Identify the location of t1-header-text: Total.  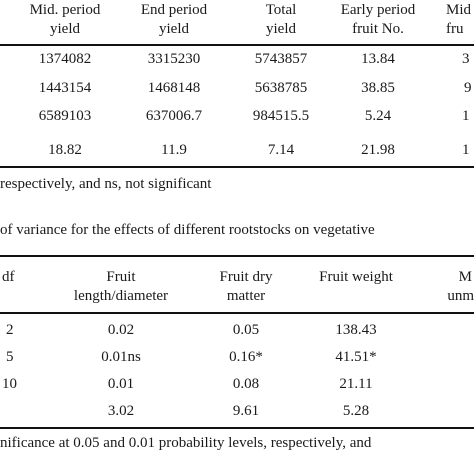
(281, 10).